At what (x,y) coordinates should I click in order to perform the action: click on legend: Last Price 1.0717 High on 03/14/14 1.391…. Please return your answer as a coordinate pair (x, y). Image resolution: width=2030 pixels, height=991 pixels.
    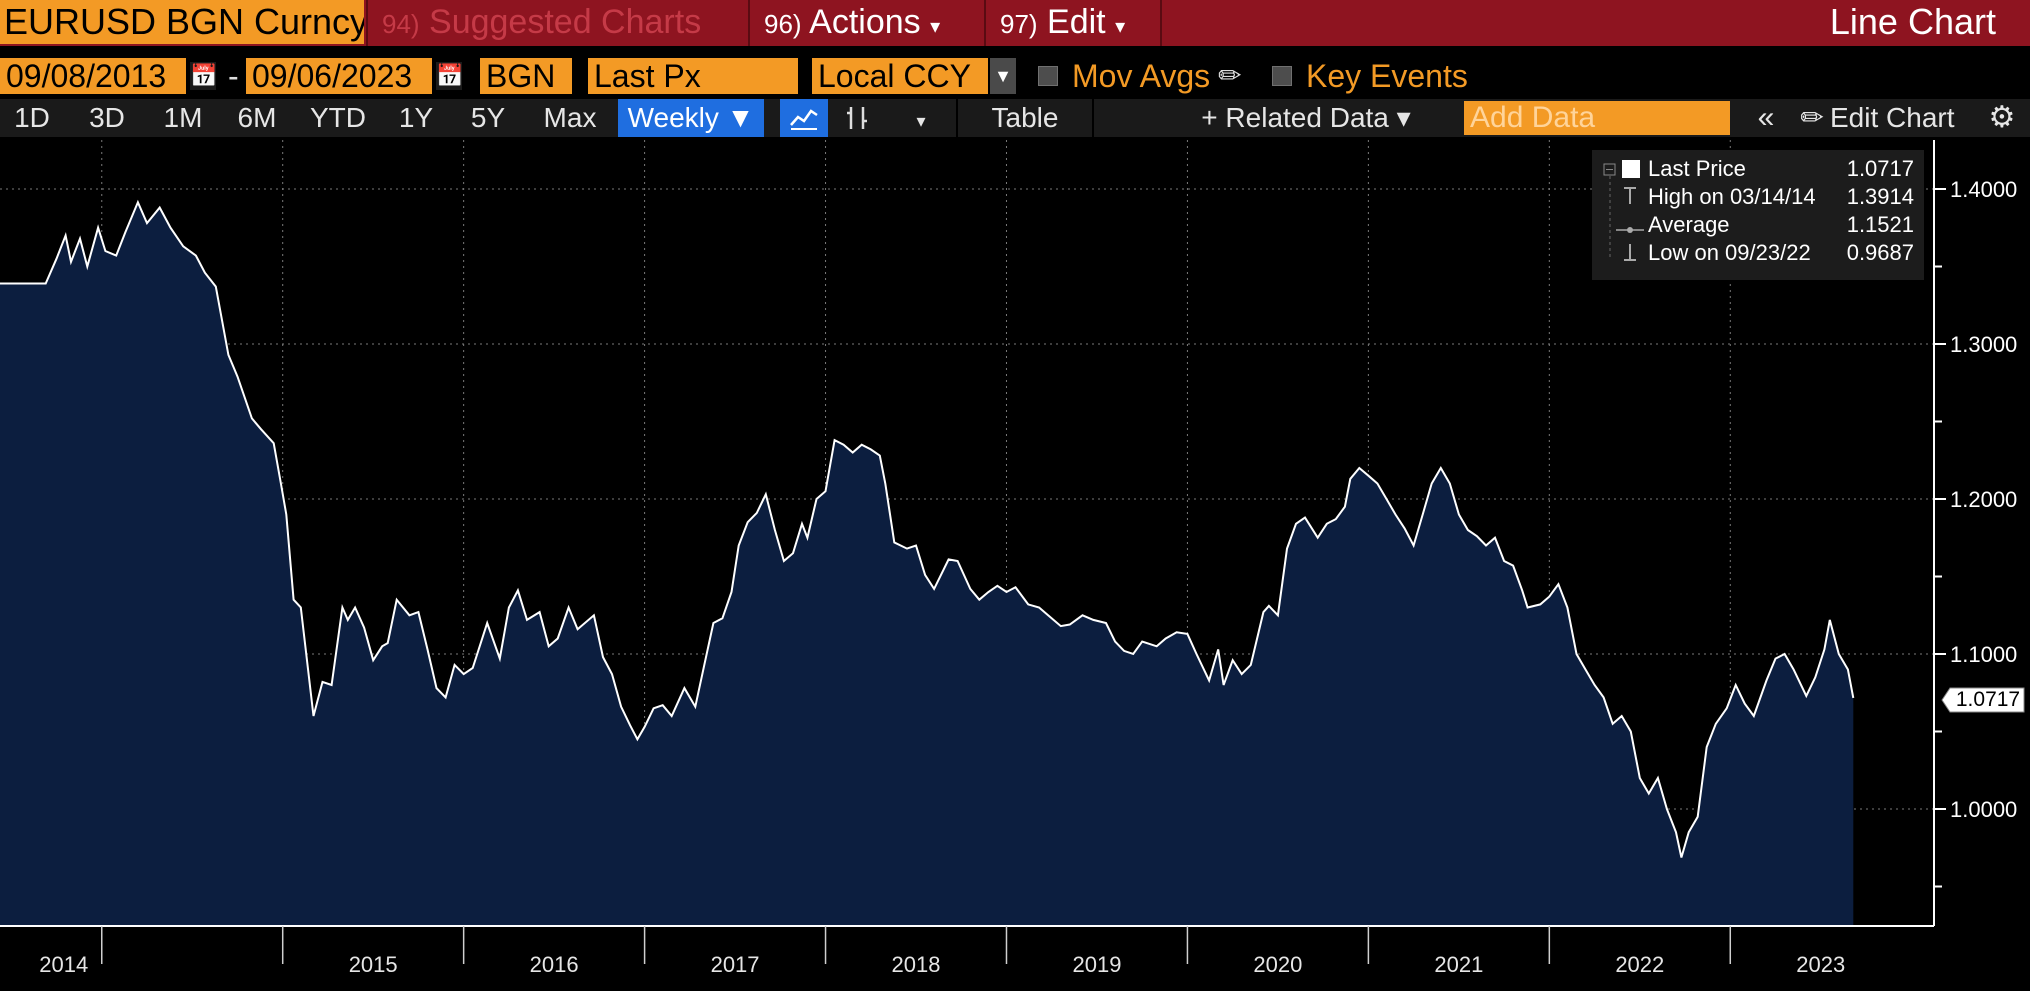
    Looking at the image, I should click on (1758, 215).